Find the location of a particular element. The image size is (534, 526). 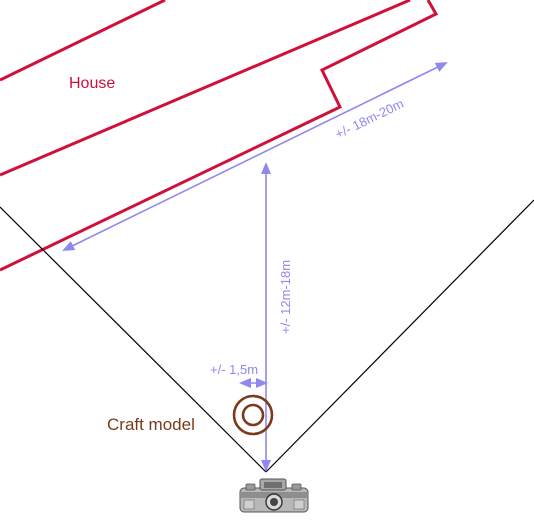

craft-model-label: Craft model is located at coordinates (151, 424).